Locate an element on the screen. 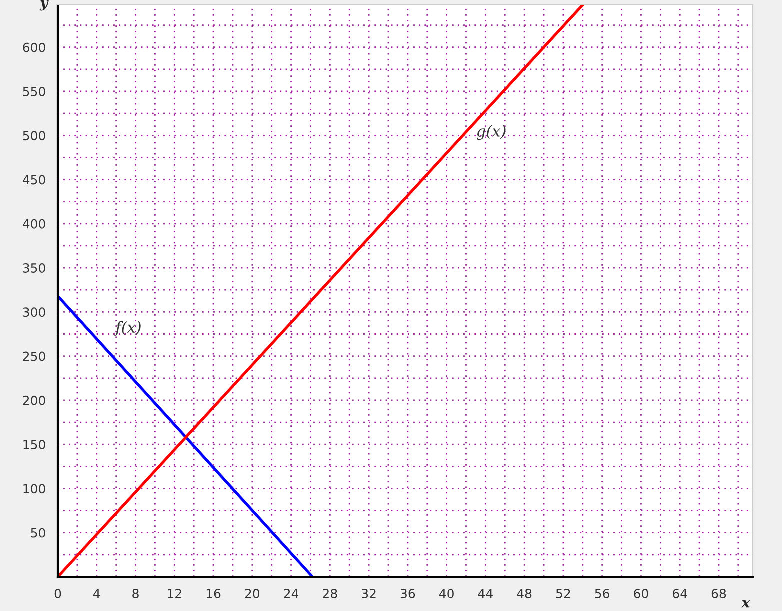 The image size is (782, 611). y-tick-label: 100 is located at coordinates (35, 489).